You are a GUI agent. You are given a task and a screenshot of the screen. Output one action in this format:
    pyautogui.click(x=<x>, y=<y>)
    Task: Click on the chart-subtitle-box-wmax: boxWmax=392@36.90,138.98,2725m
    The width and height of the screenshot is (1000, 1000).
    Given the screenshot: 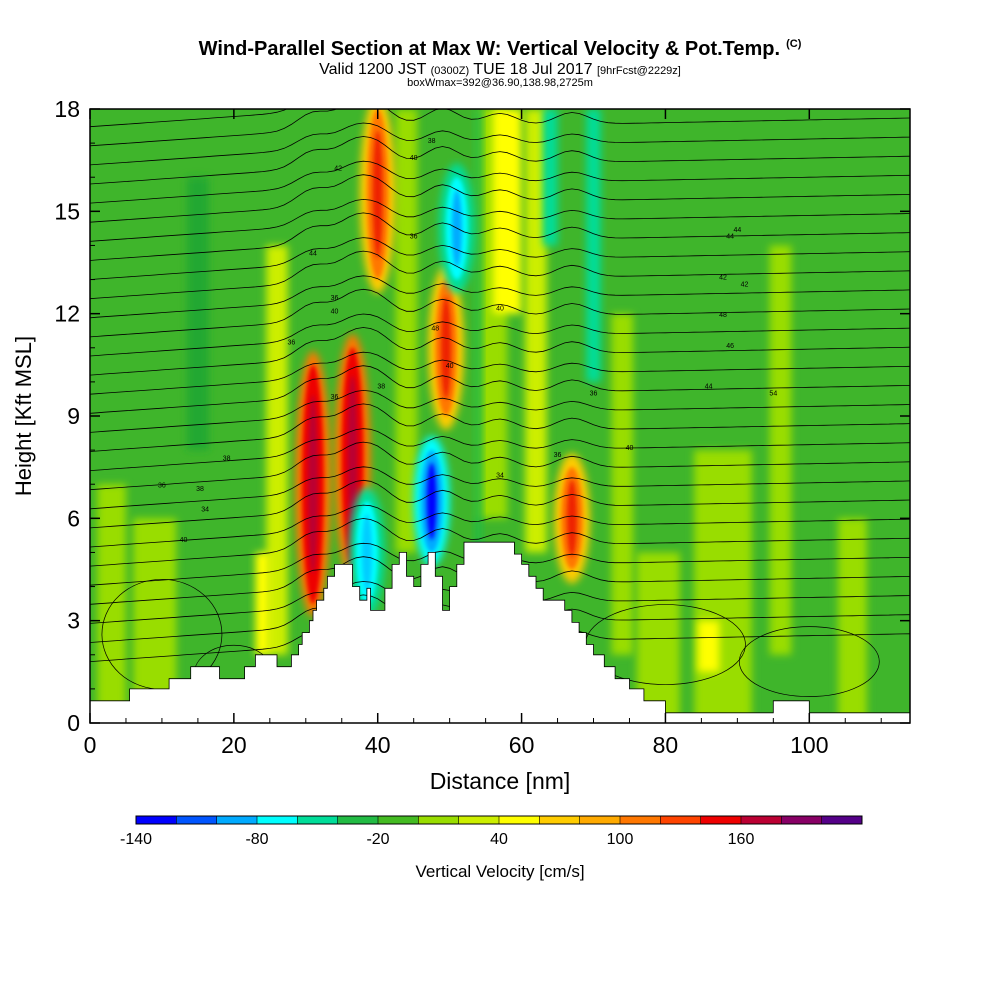 What is the action you would take?
    pyautogui.click(x=500, y=83)
    